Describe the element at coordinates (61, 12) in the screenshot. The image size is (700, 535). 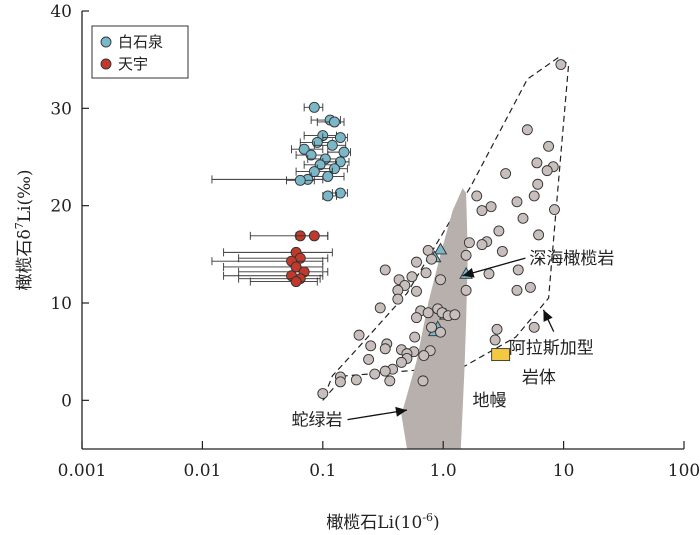
I see `y-tick-label: 40` at that location.